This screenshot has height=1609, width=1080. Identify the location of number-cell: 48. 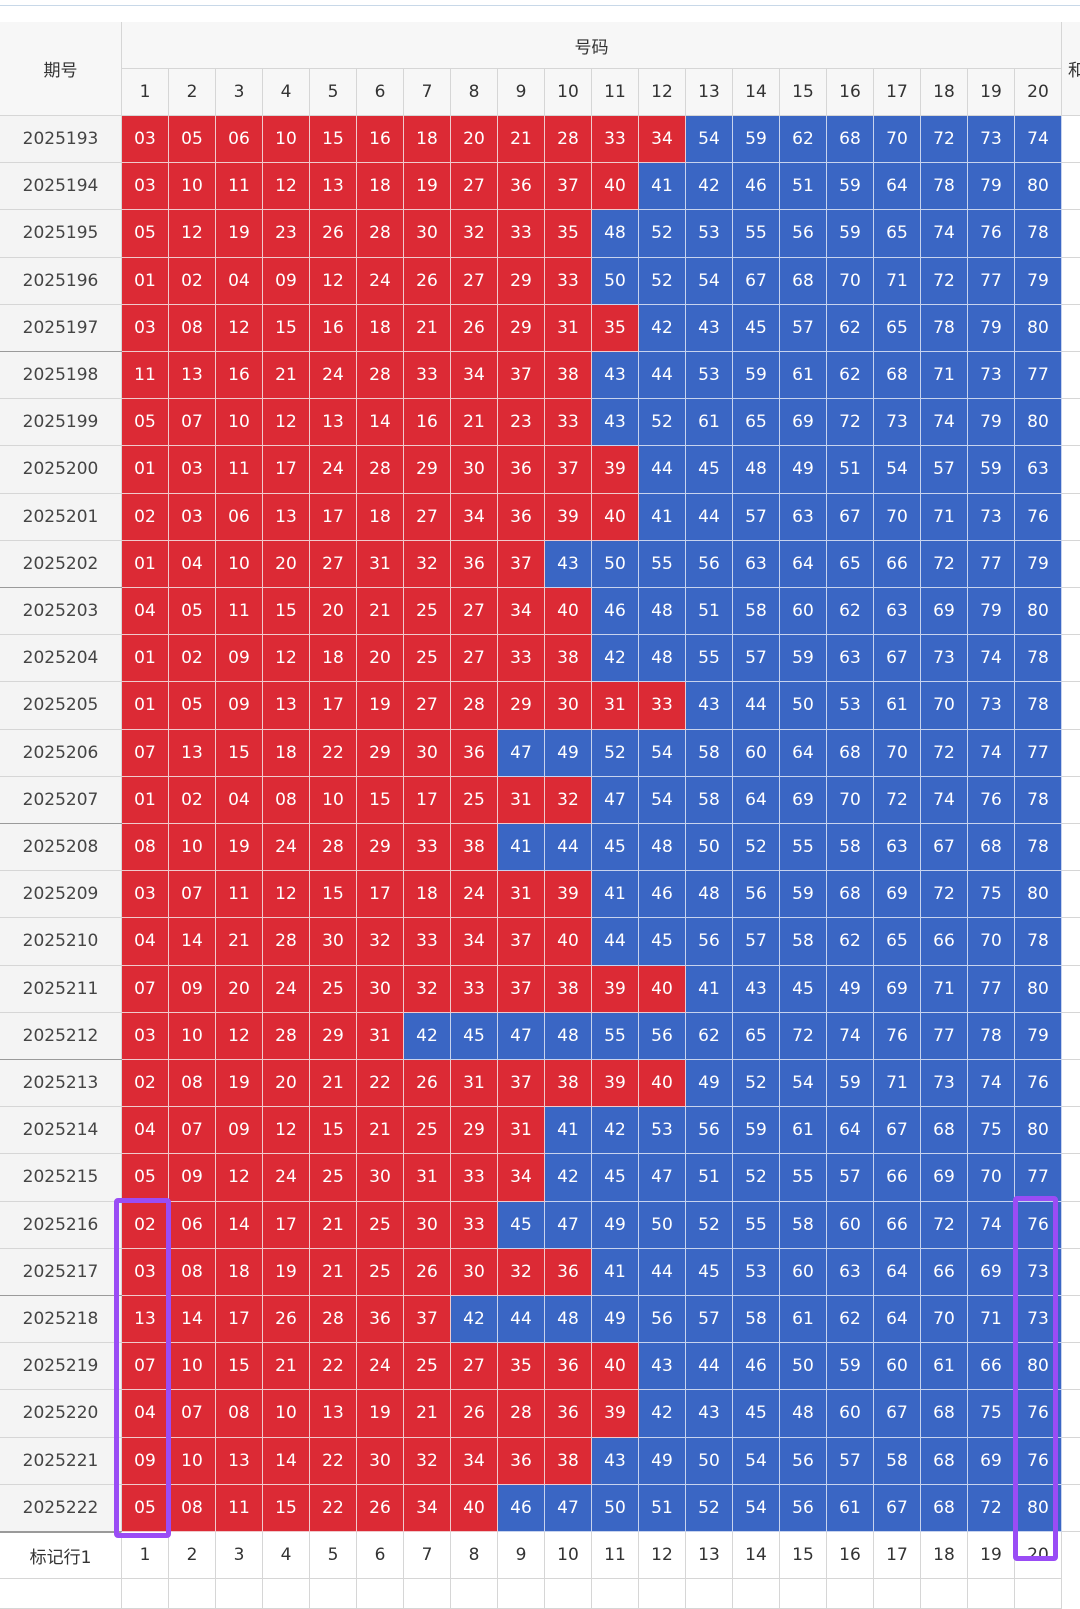
(662, 612).